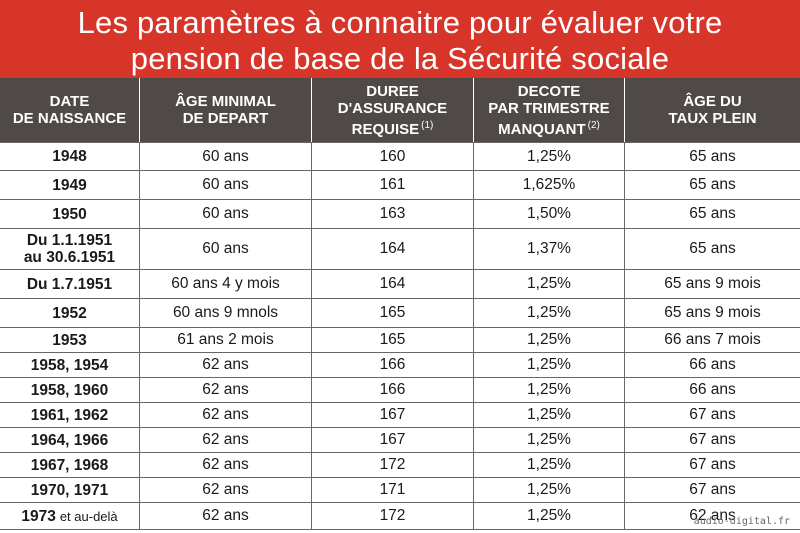  Describe the element at coordinates (393, 185) in the screenshot. I see `cell-duration: 161` at that location.